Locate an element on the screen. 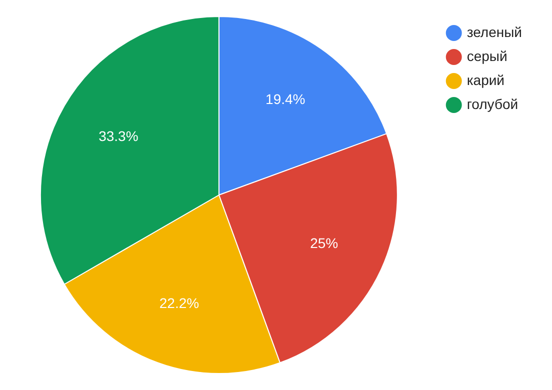 The image size is (552, 390). legend-label: карий is located at coordinates (485, 80).